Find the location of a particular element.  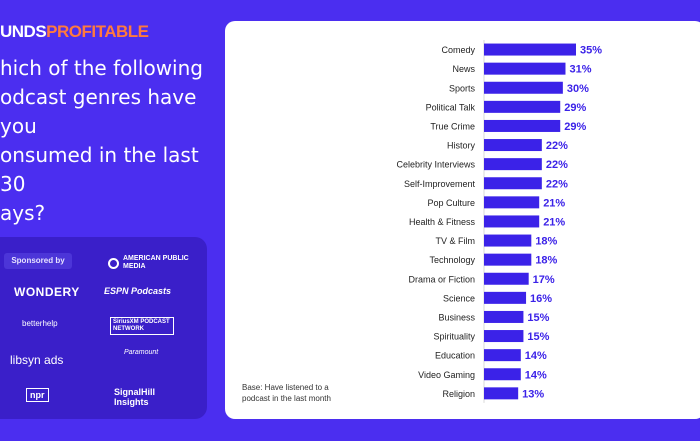

category-label: TV & Film is located at coordinates (456, 241).